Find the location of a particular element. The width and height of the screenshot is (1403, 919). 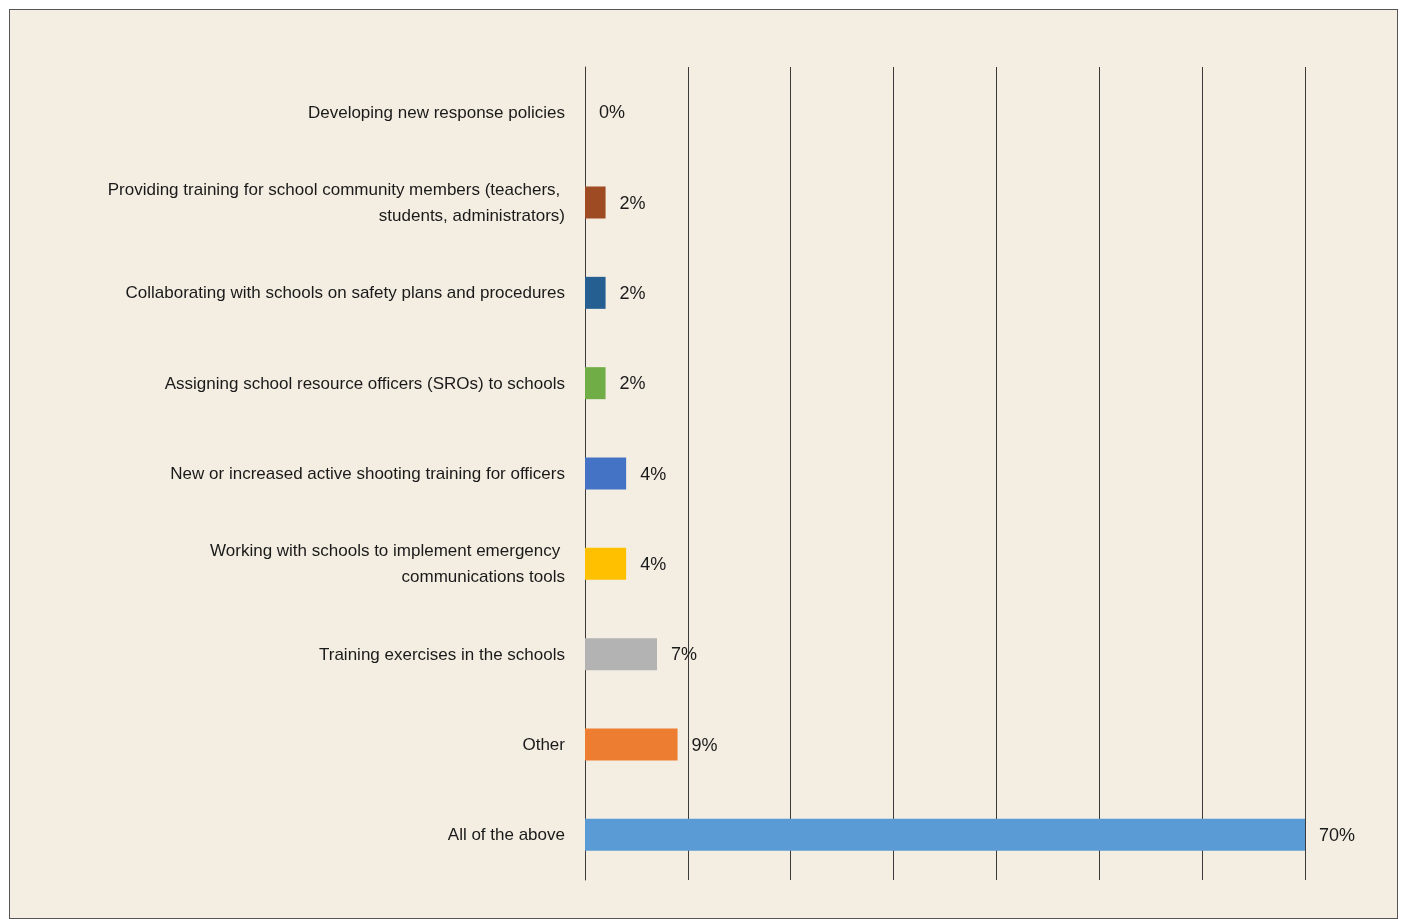

data-label: 0% is located at coordinates (612, 112).